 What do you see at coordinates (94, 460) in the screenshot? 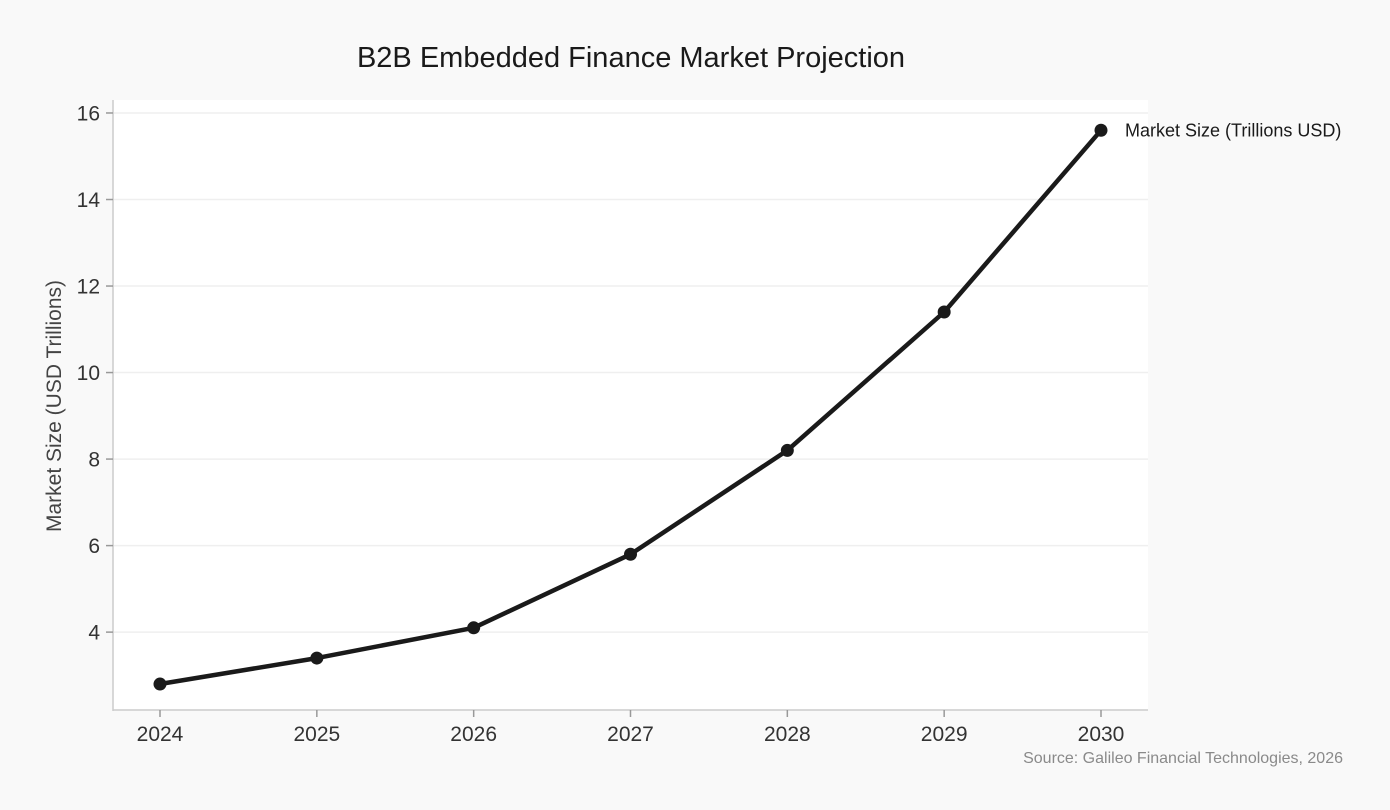
I see `y-tick-label-8: 8` at bounding box center [94, 460].